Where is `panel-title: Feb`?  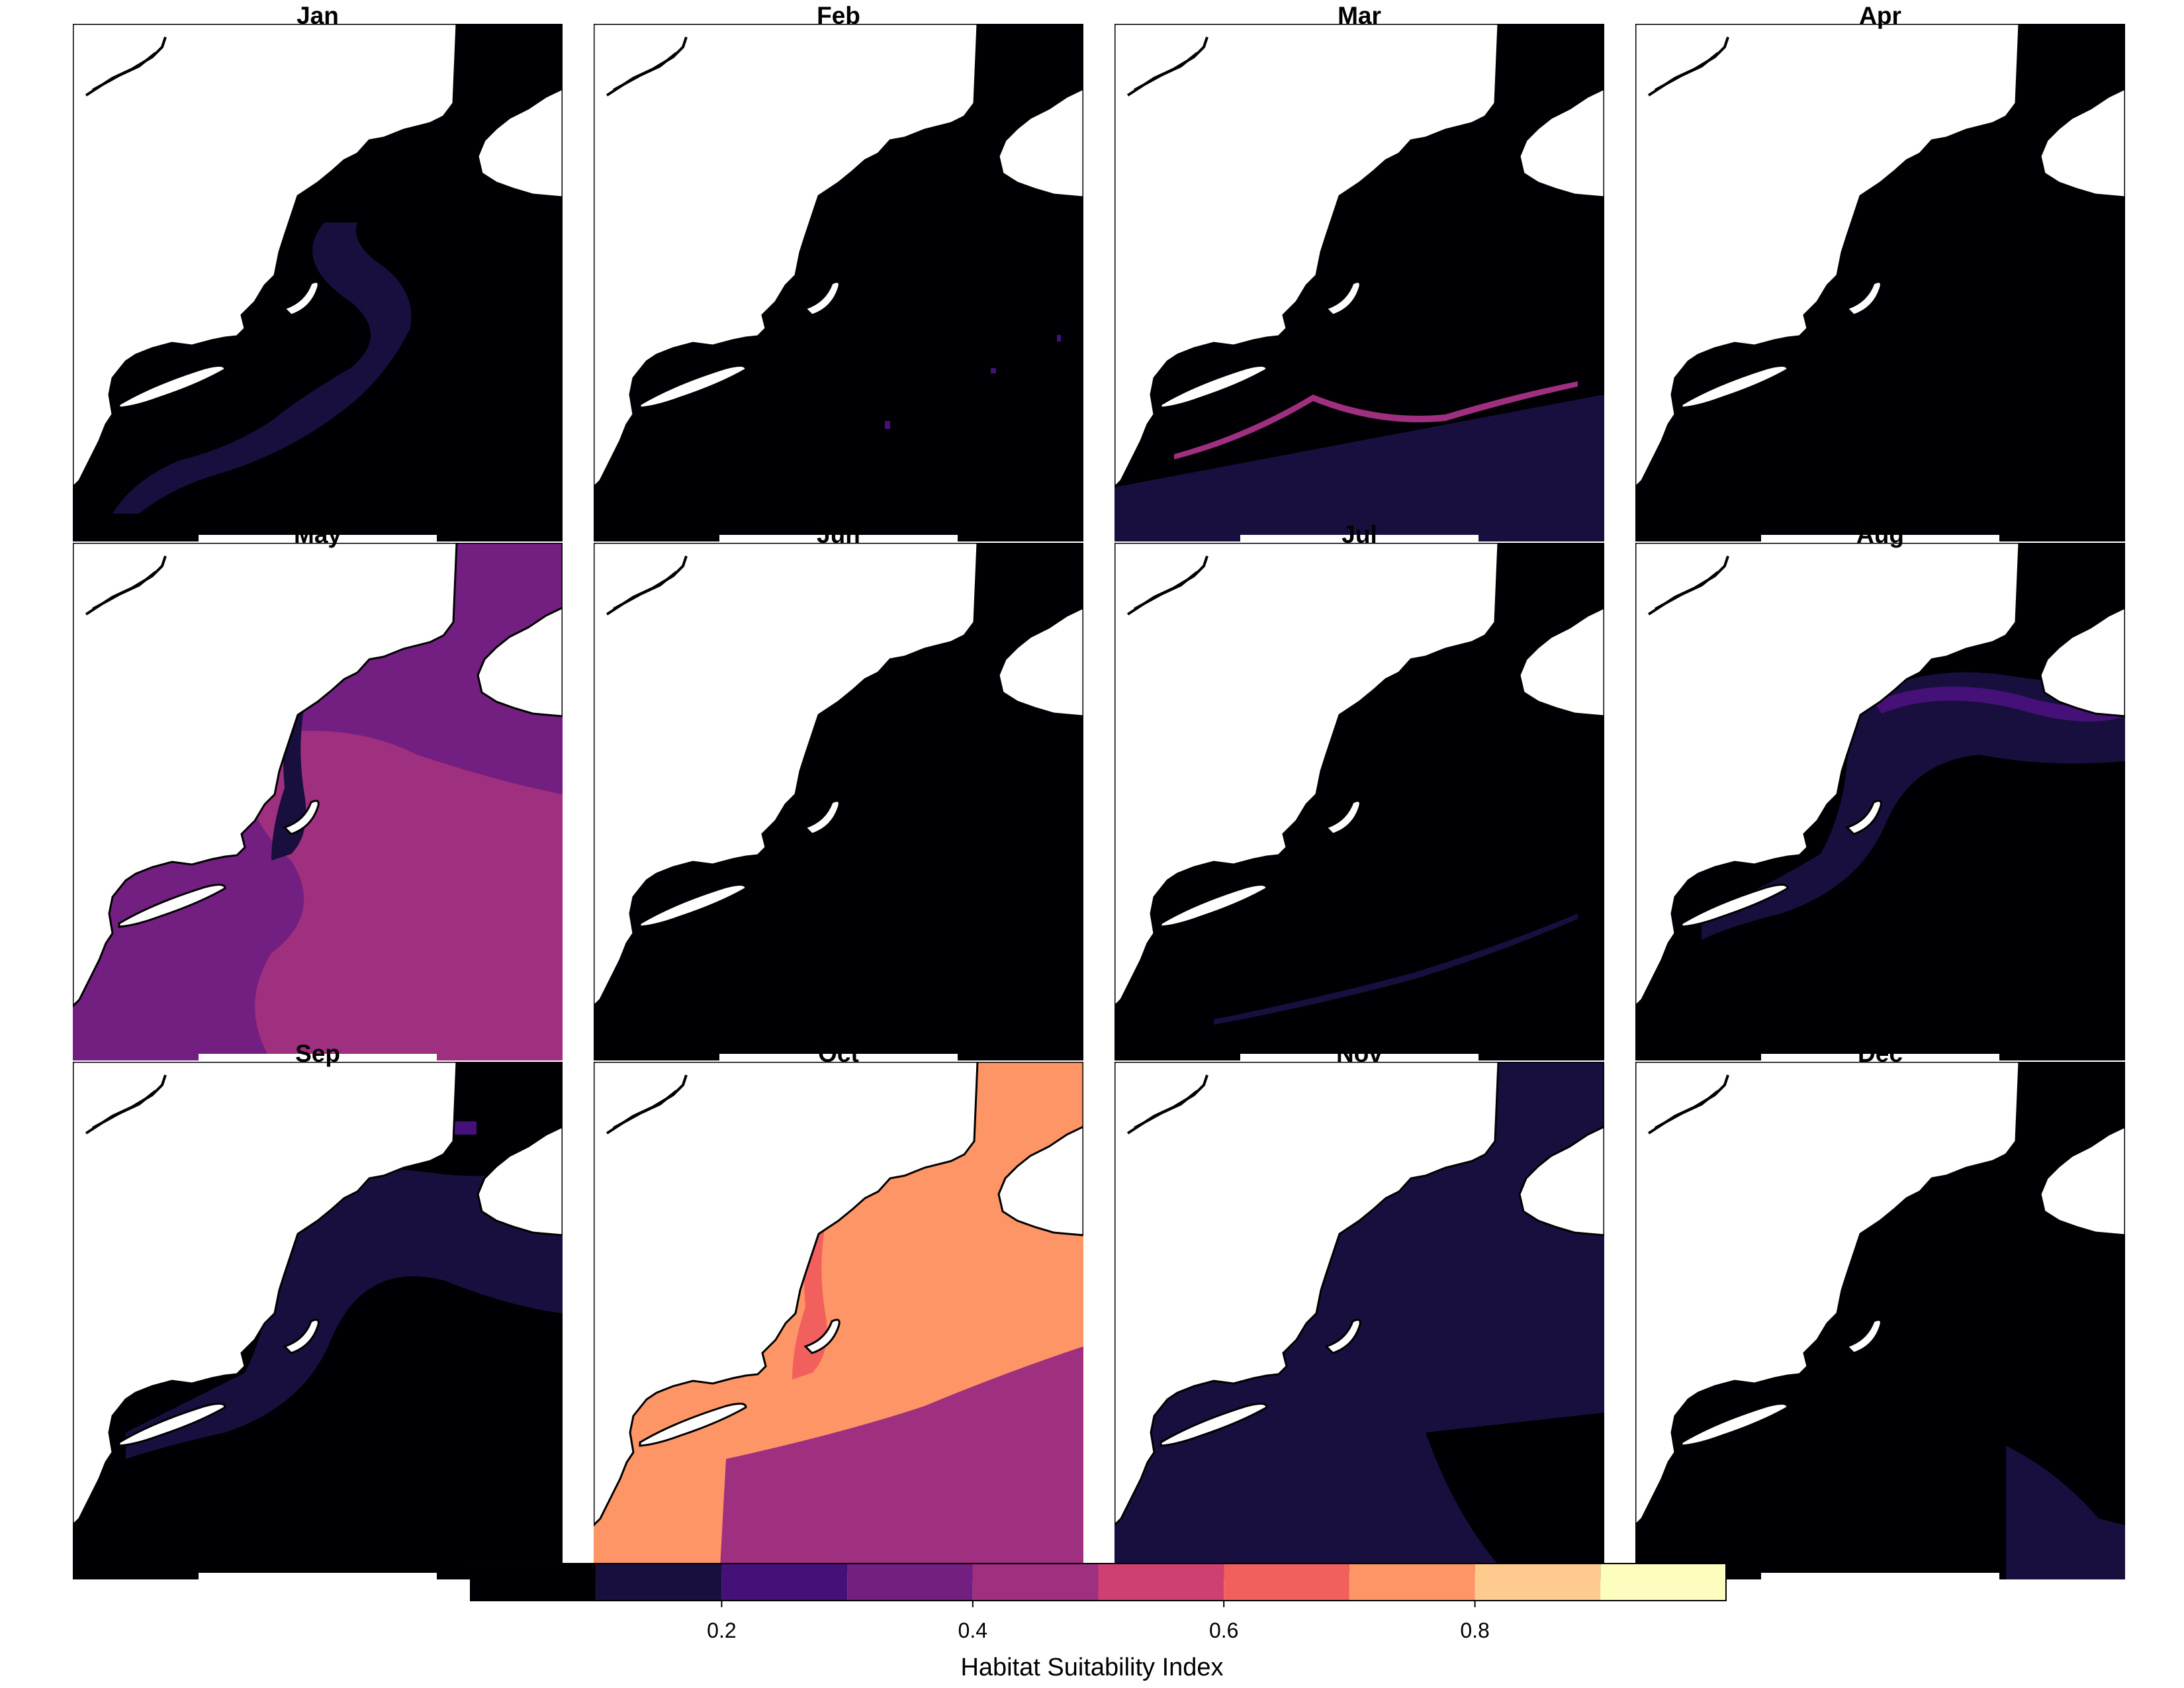 panel-title: Feb is located at coordinates (839, 15).